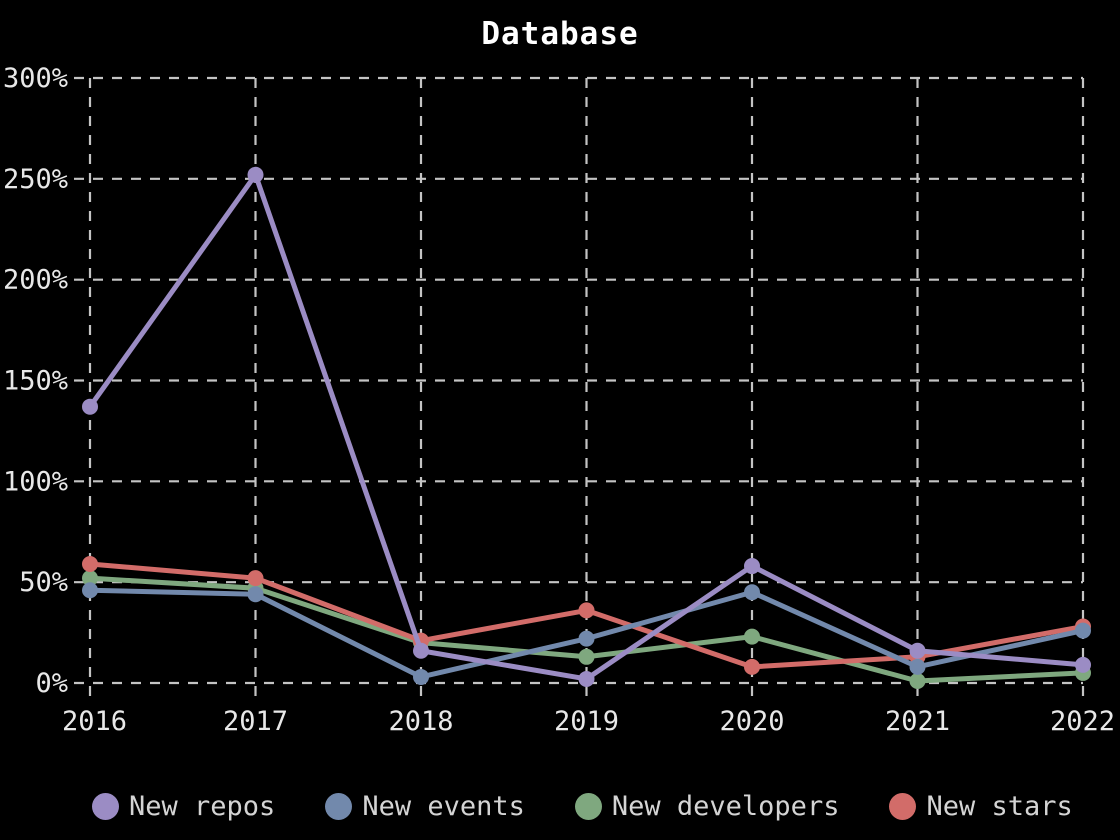 This screenshot has width=1120, height=840. What do you see at coordinates (43, 582) in the screenshot?
I see `y-tick-label: 50%` at bounding box center [43, 582].